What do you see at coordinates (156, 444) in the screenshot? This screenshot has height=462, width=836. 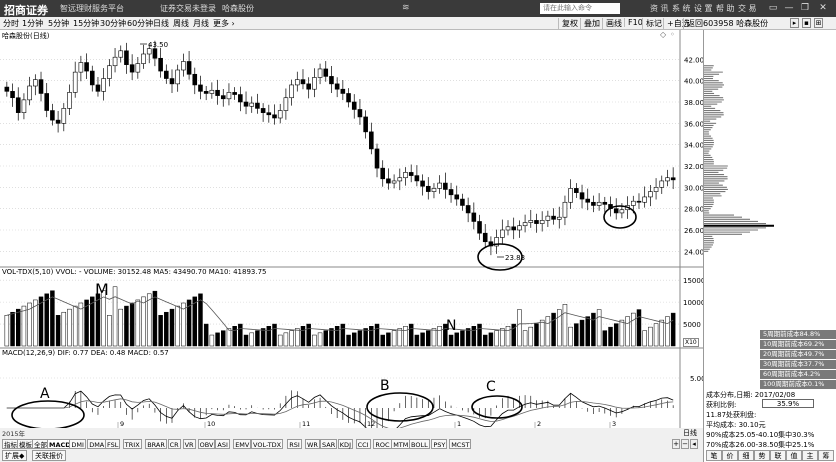 I see `indicator-tab-brar: BRAR` at bounding box center [156, 444].